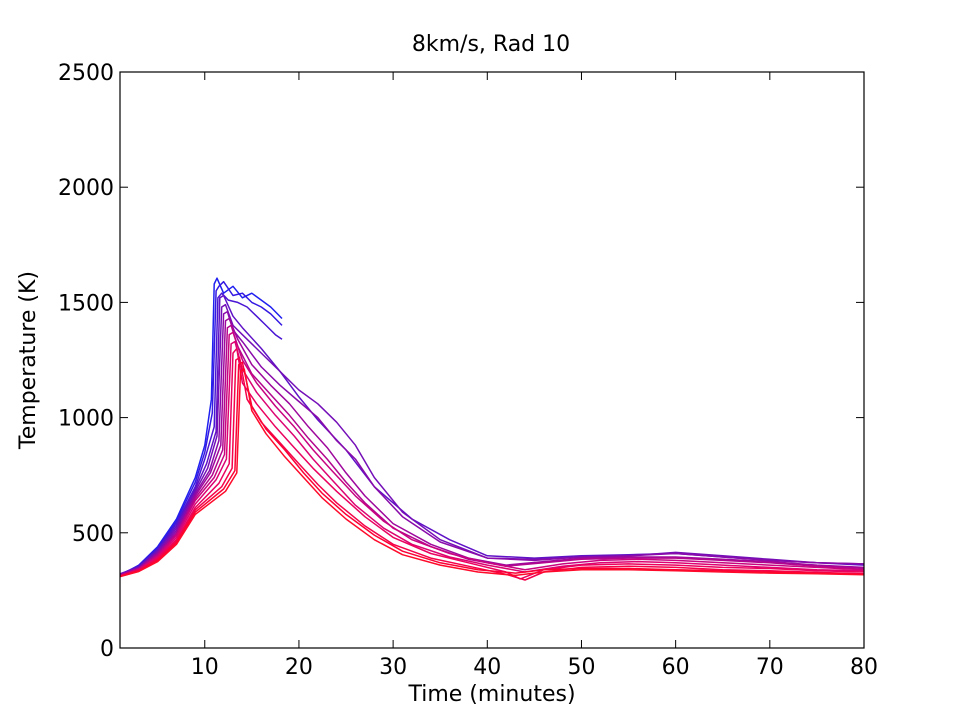  Describe the element at coordinates (864, 667) in the screenshot. I see `x-tick-label: 80` at that location.